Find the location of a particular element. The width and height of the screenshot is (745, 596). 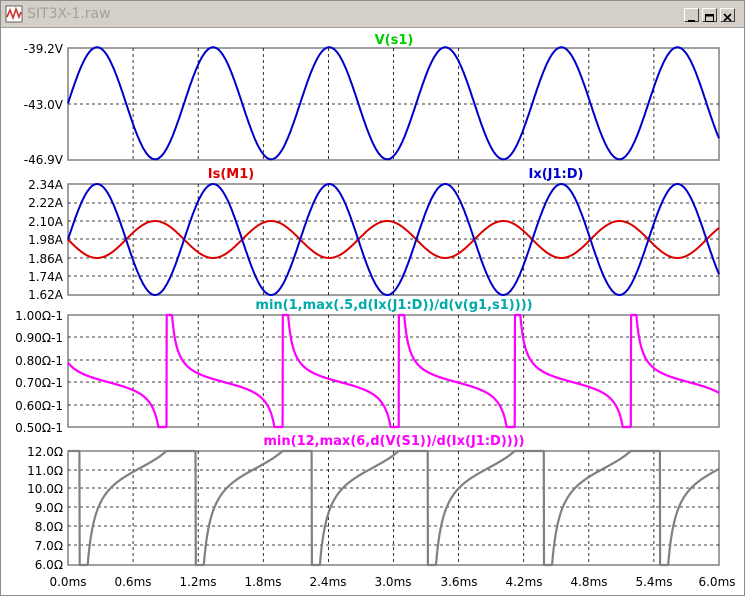

y-tick-label: -39.2V is located at coordinates (44, 49).